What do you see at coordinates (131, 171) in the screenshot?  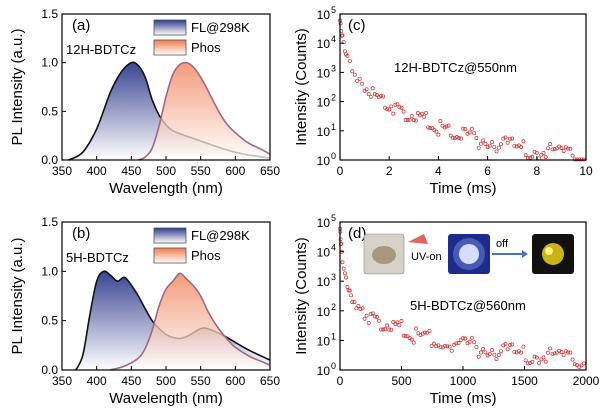 I see `x-tick-label: 450` at bounding box center [131, 171].